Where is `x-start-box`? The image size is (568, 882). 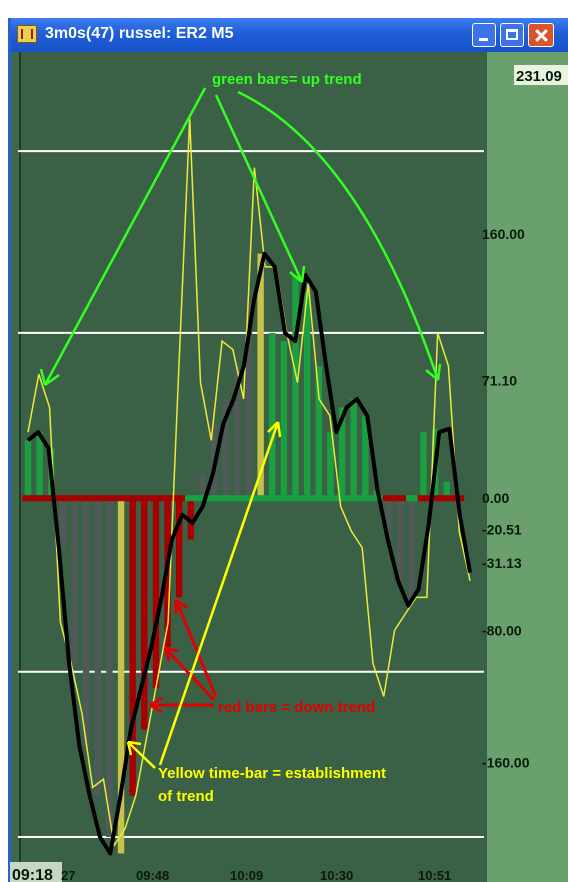 x-start-box is located at coordinates (36, 872).